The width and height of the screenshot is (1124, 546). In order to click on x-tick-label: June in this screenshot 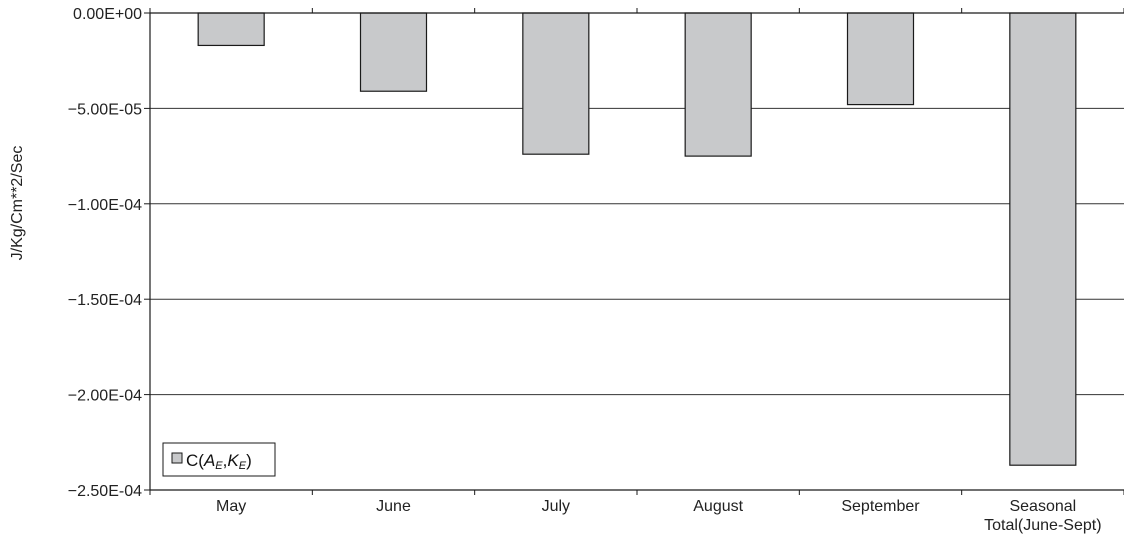, I will do `click(393, 506)`.